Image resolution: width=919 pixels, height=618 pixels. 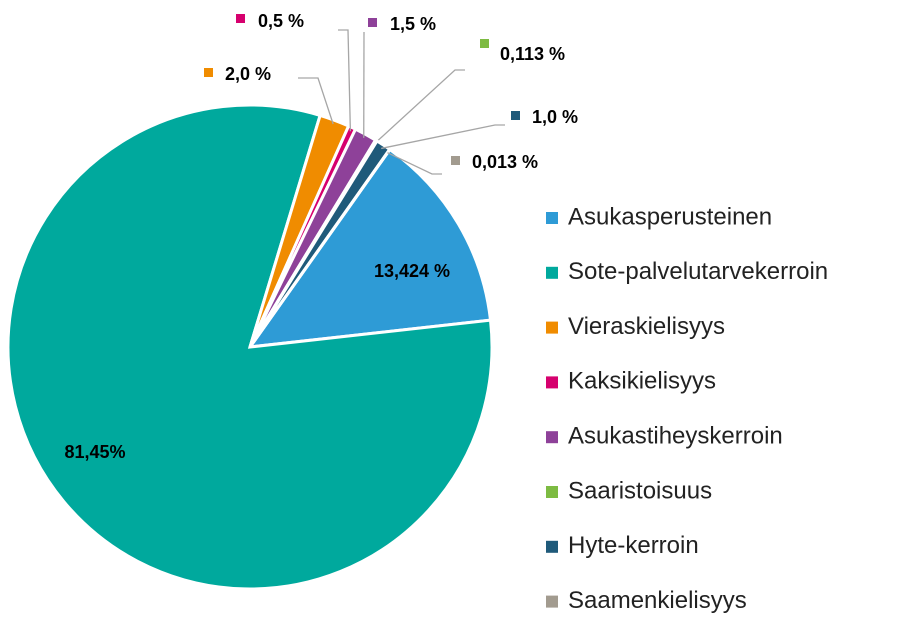 I want to click on value-label: 0,113 %, so click(x=532, y=54).